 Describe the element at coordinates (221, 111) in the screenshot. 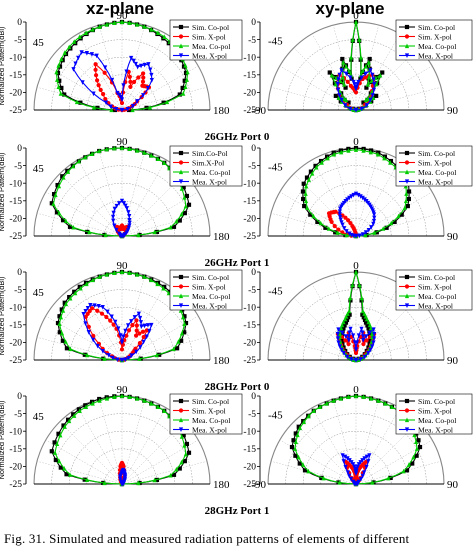

I see `angle-label-180: 180` at that location.